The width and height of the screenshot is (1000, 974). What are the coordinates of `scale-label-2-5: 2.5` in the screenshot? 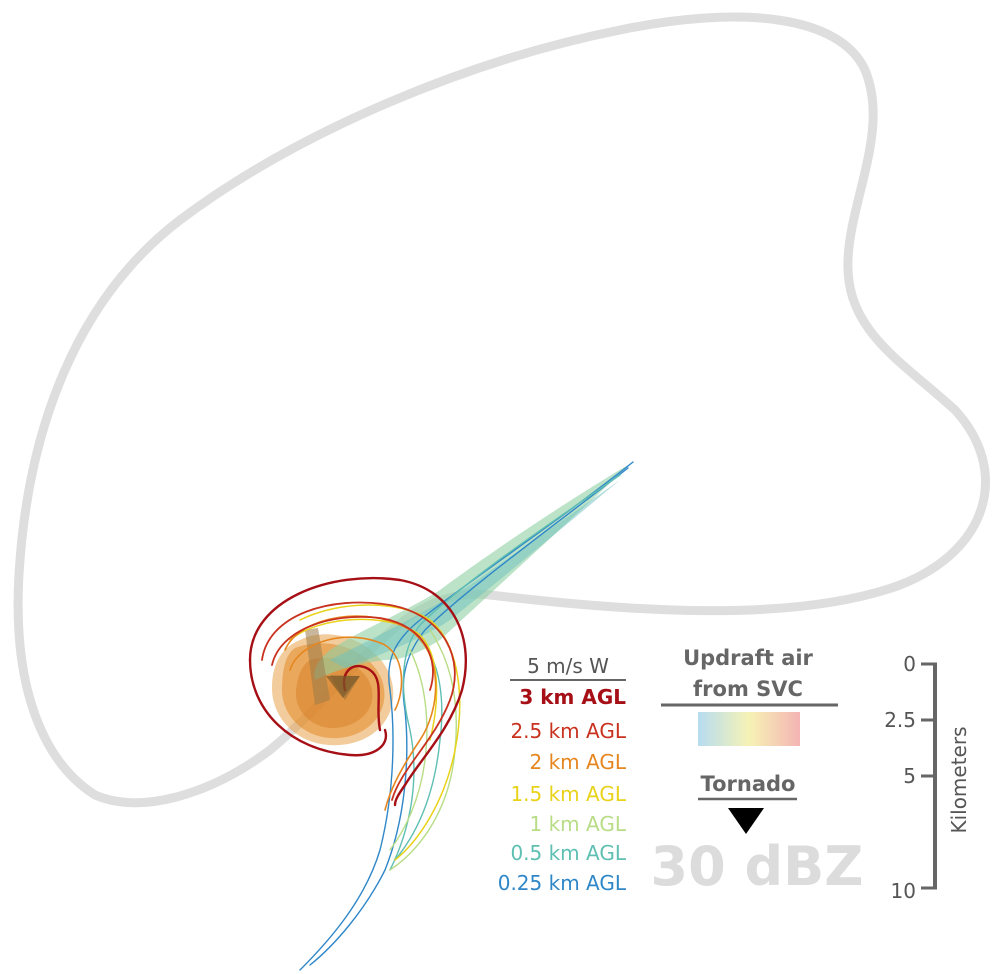 It's located at (900, 720).